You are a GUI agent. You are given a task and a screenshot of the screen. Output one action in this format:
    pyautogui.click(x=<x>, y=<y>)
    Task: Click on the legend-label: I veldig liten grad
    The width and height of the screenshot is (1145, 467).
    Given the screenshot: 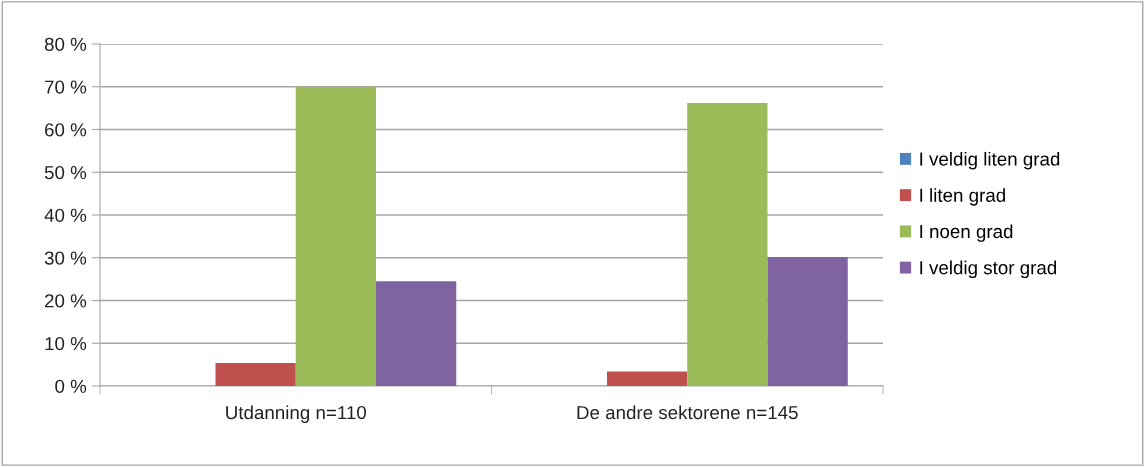 What is the action you would take?
    pyautogui.click(x=990, y=160)
    